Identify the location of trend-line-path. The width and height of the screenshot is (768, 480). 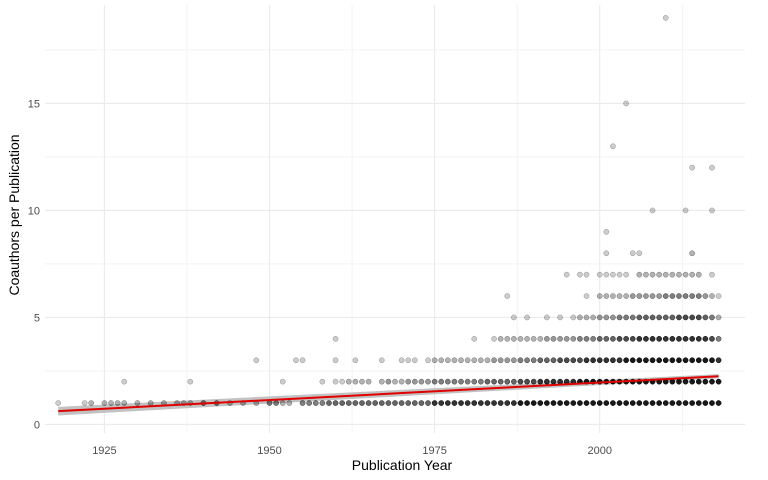
(388, 394).